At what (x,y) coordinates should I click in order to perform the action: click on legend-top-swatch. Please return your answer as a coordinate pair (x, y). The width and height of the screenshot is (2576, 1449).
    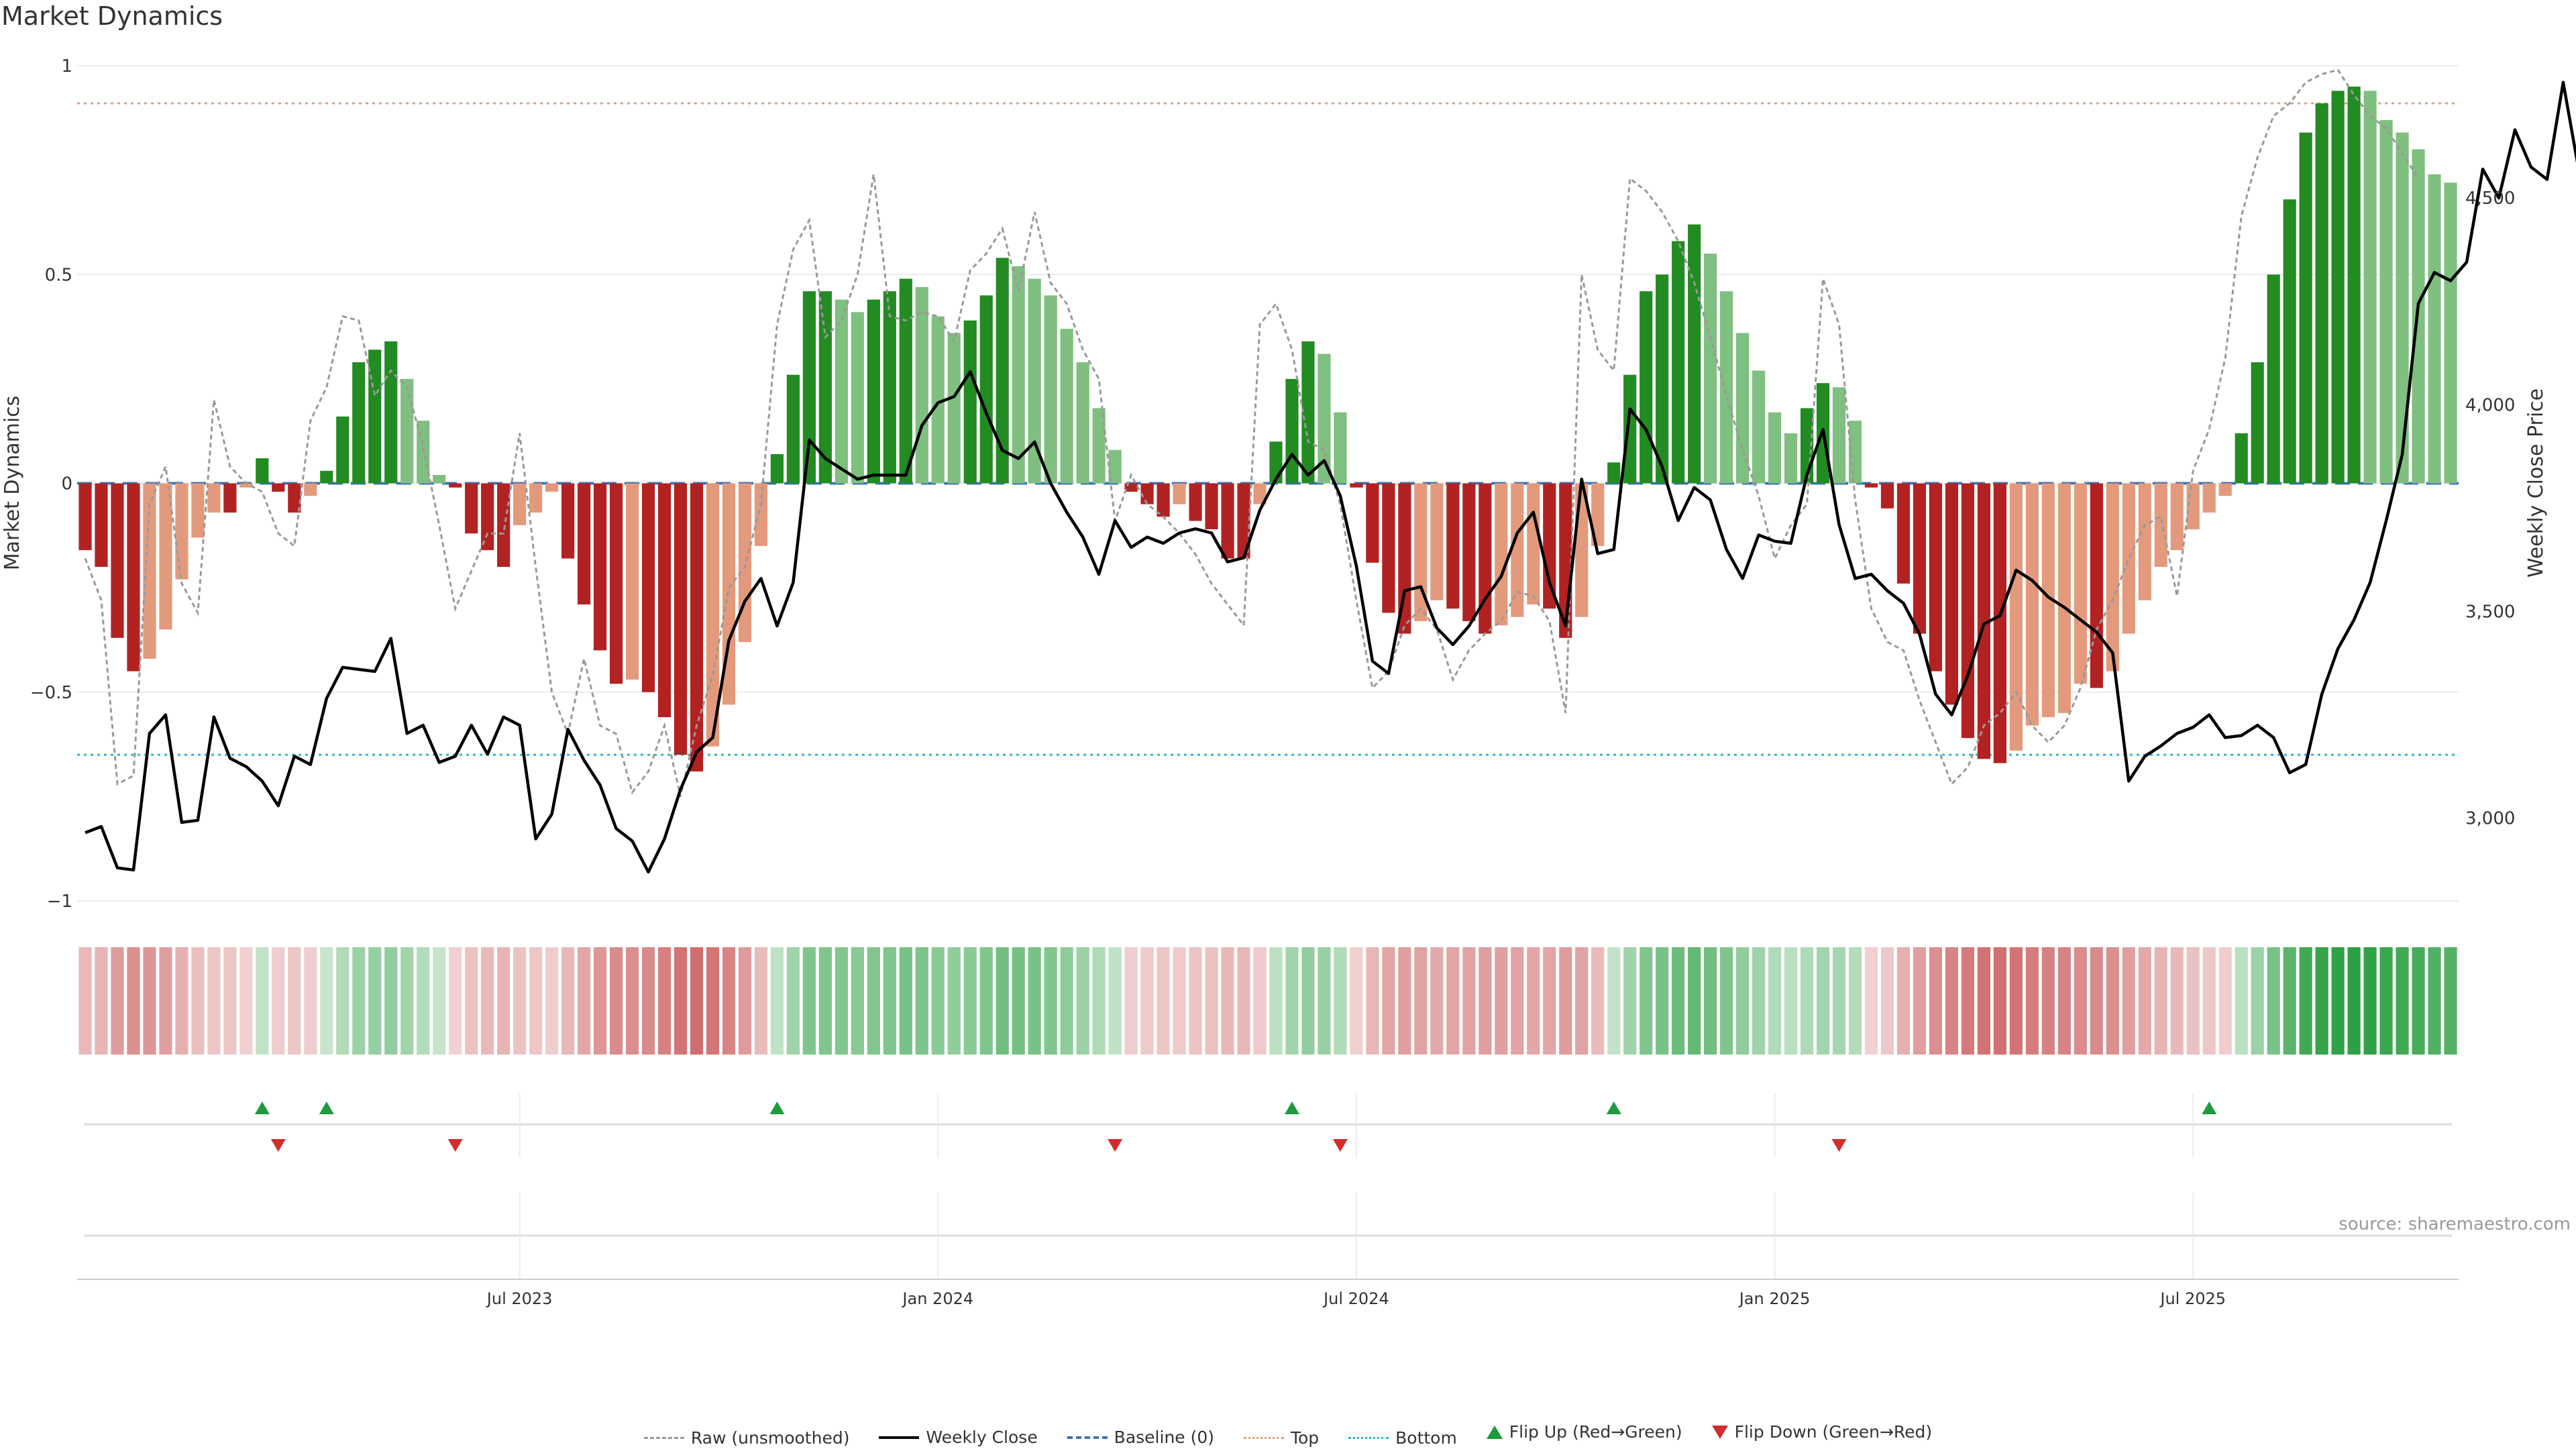
    Looking at the image, I should click on (1263, 1437).